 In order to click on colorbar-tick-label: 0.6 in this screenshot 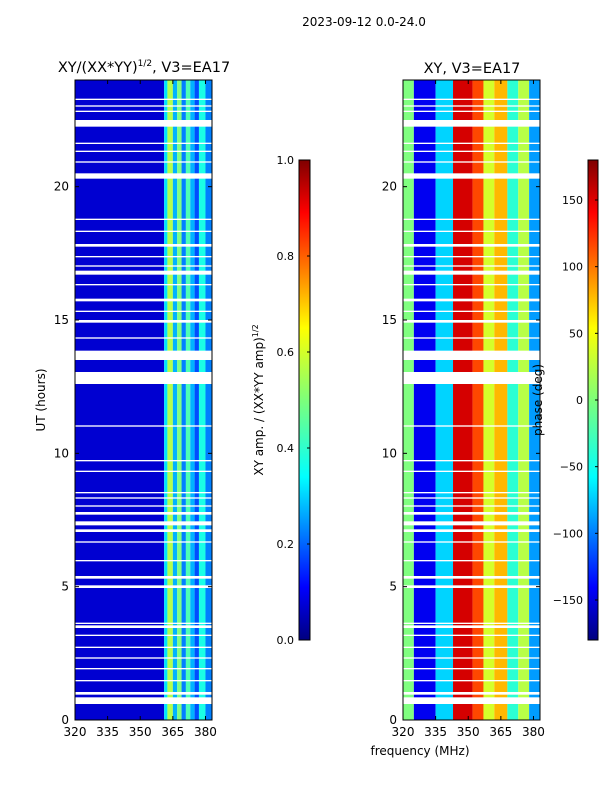, I will do `click(286, 352)`.